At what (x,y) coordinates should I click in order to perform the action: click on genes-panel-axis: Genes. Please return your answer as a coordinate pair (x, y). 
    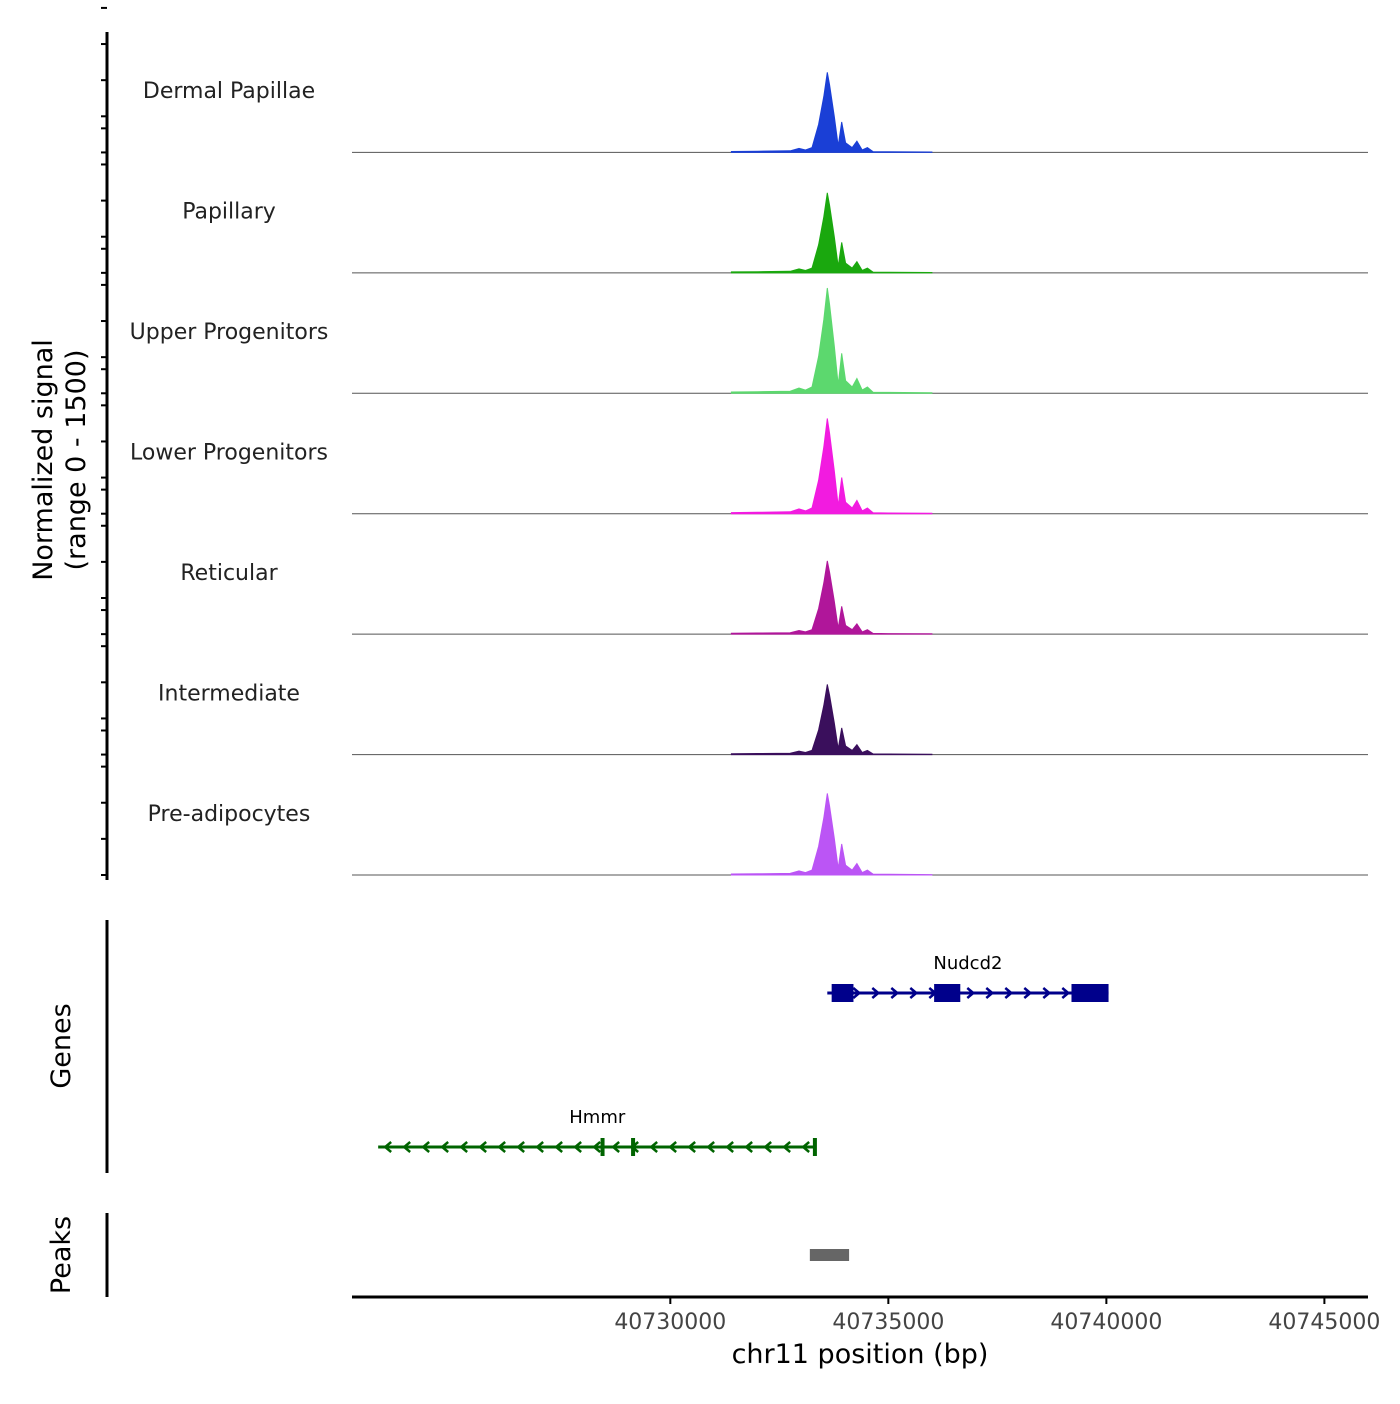
    Looking at the image, I should click on (77, 1046).